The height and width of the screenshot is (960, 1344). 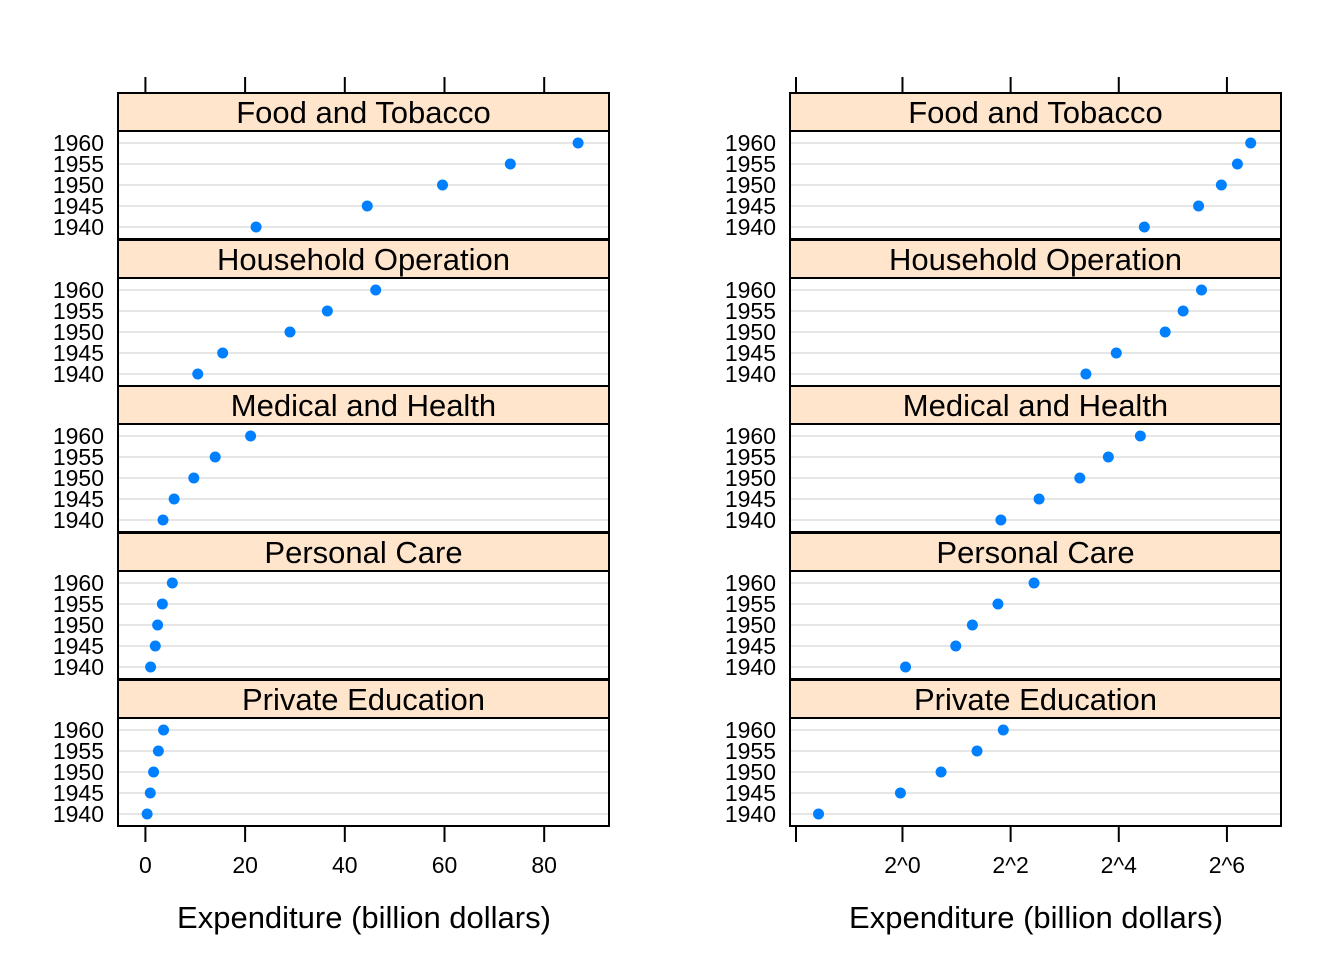 I want to click on strip-food-and-tobacco, so click(x=1035, y=112).